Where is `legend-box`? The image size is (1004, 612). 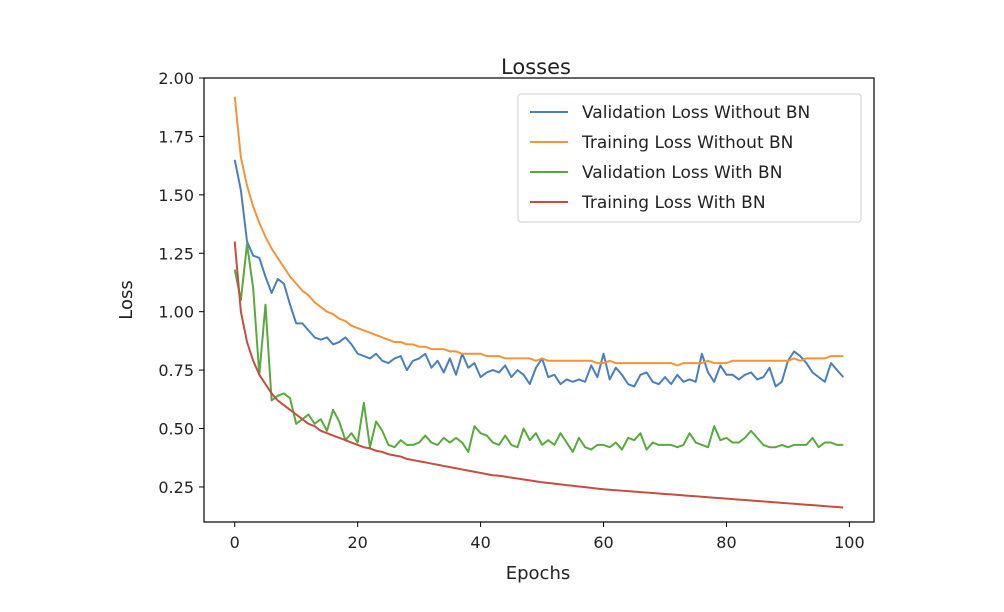
legend-box is located at coordinates (689, 158).